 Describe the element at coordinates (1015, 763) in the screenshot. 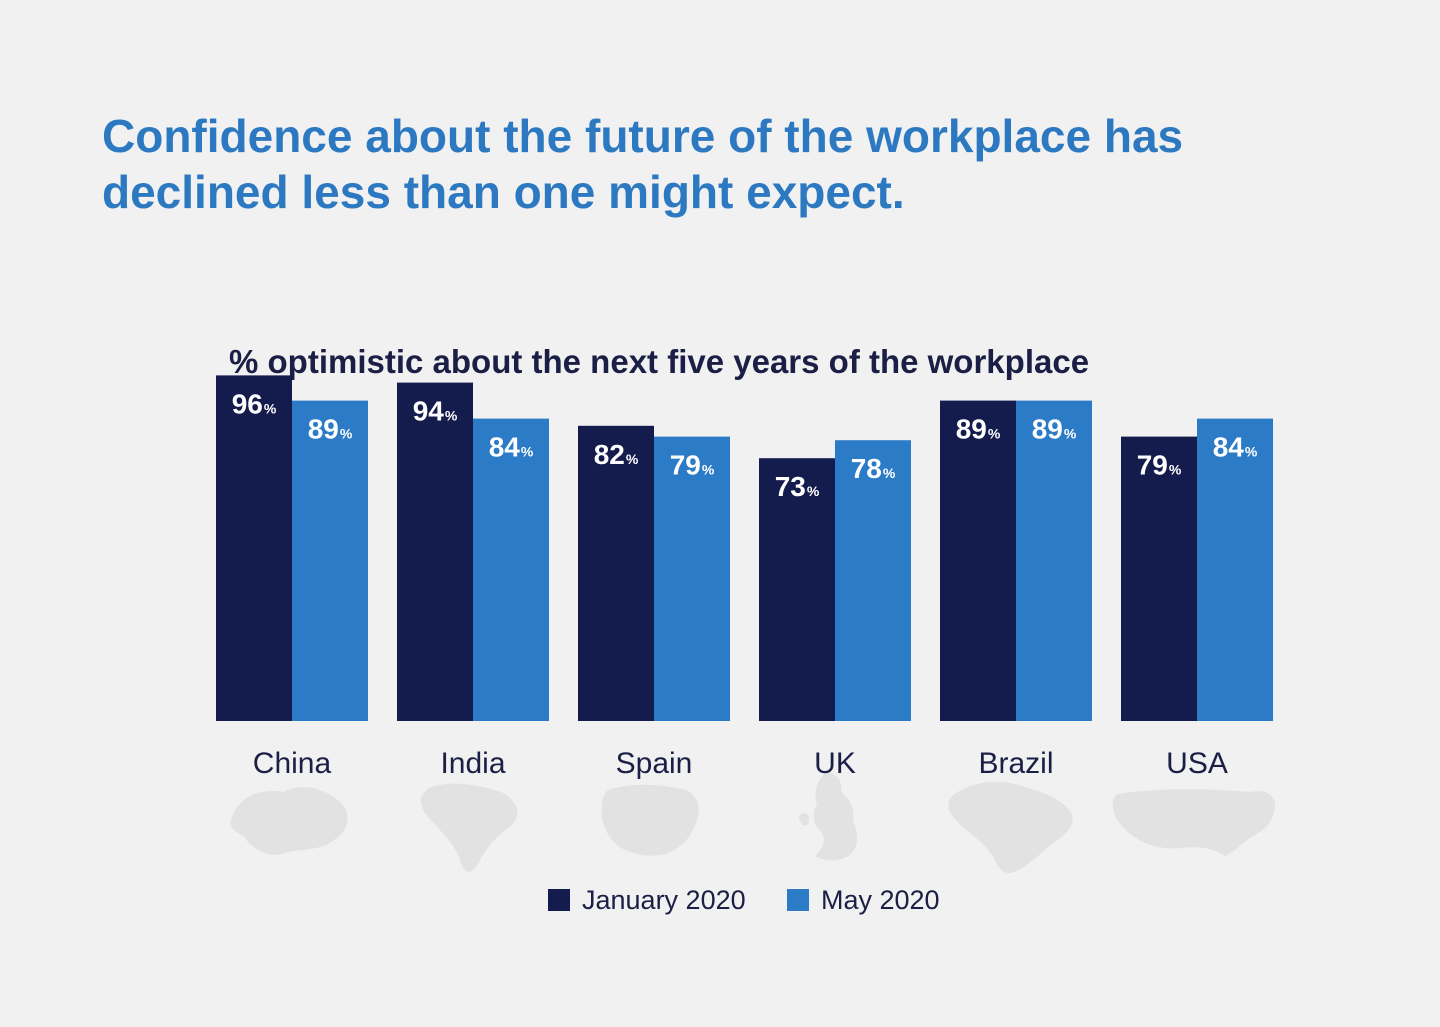

I see `category-label-brazil: Brazil` at that location.